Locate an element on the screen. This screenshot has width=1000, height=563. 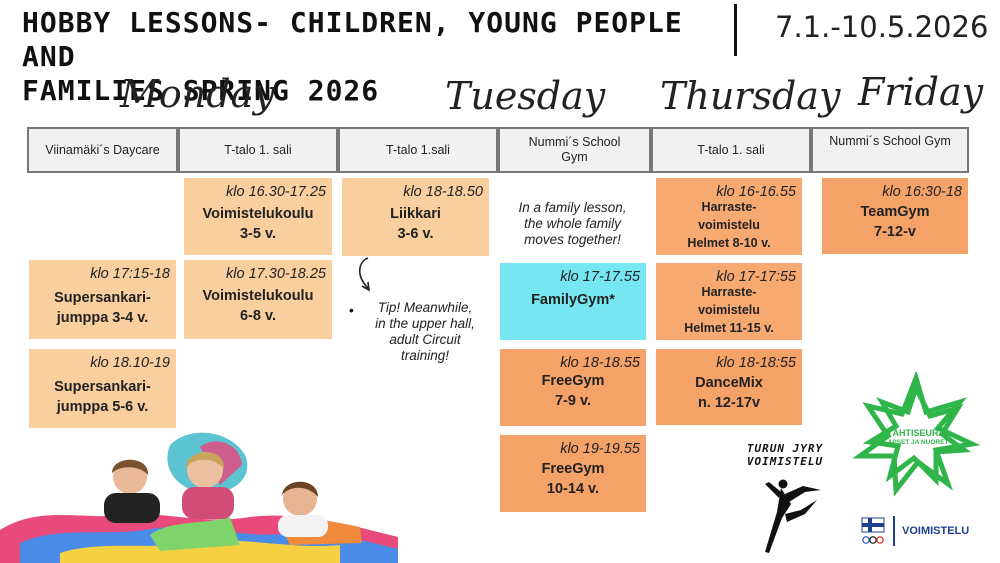
session-card: klo 18-18.55 FreeGym 7-9 v. is located at coordinates (573, 387).